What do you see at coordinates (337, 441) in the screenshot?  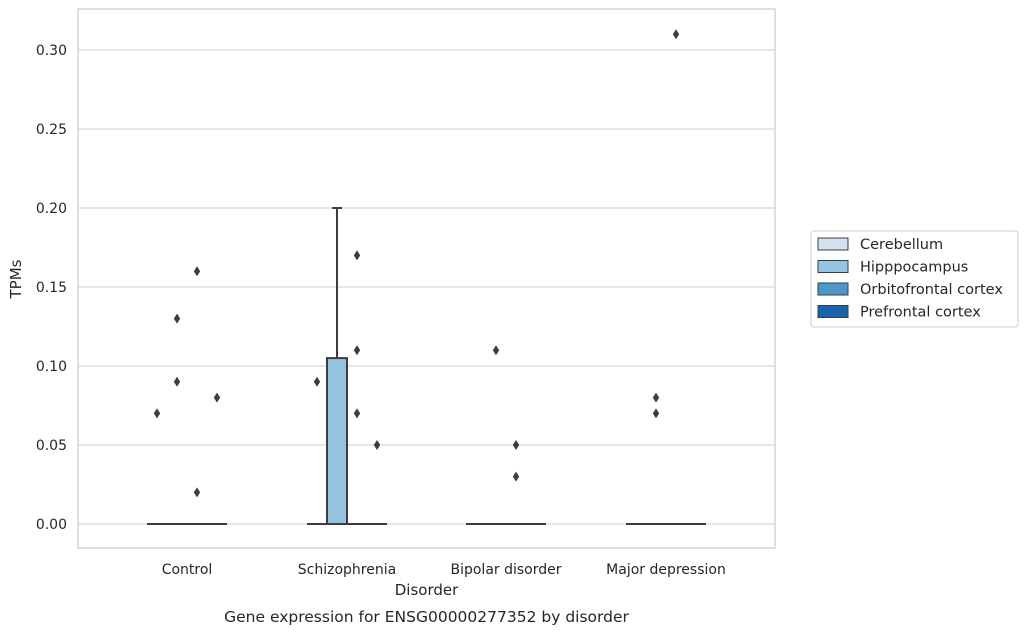 I see `box` at bounding box center [337, 441].